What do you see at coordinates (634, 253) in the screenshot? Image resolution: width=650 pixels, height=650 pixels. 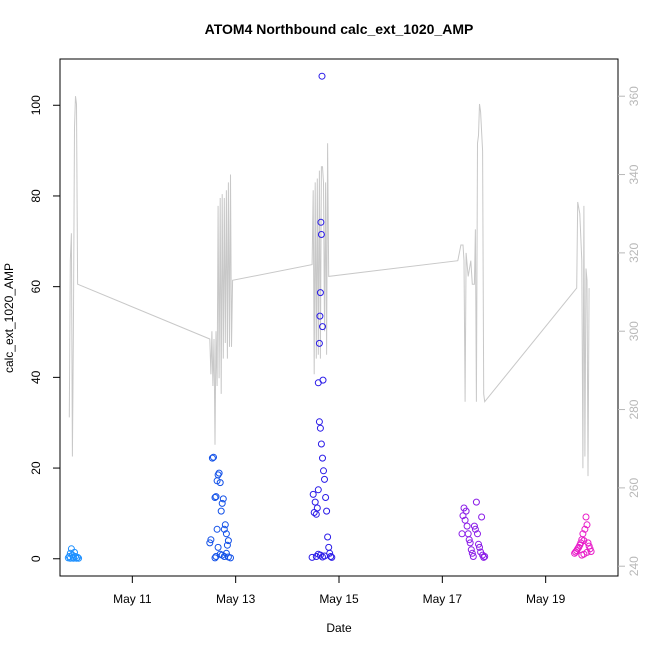 I see `y2-tick-label: 320` at bounding box center [634, 253].